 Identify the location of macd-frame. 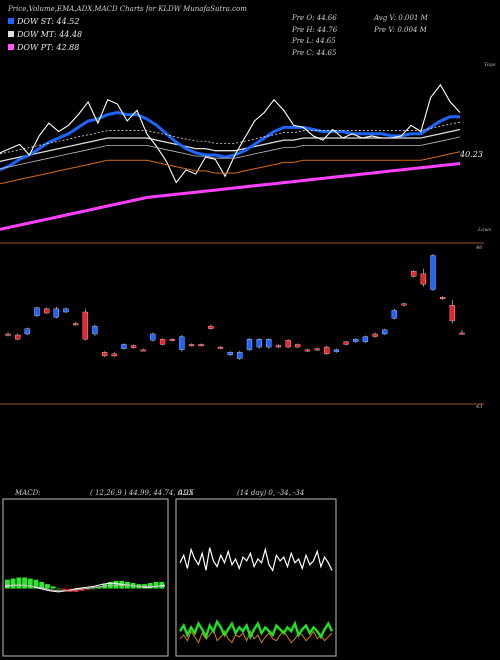
(85, 577).